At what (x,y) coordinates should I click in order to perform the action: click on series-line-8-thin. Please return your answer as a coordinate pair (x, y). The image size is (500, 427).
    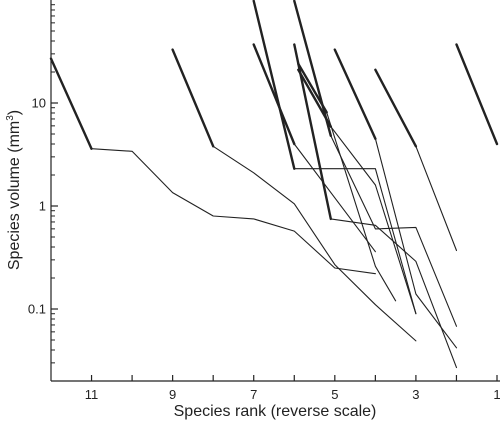
    Looking at the image, I should click on (334, 198).